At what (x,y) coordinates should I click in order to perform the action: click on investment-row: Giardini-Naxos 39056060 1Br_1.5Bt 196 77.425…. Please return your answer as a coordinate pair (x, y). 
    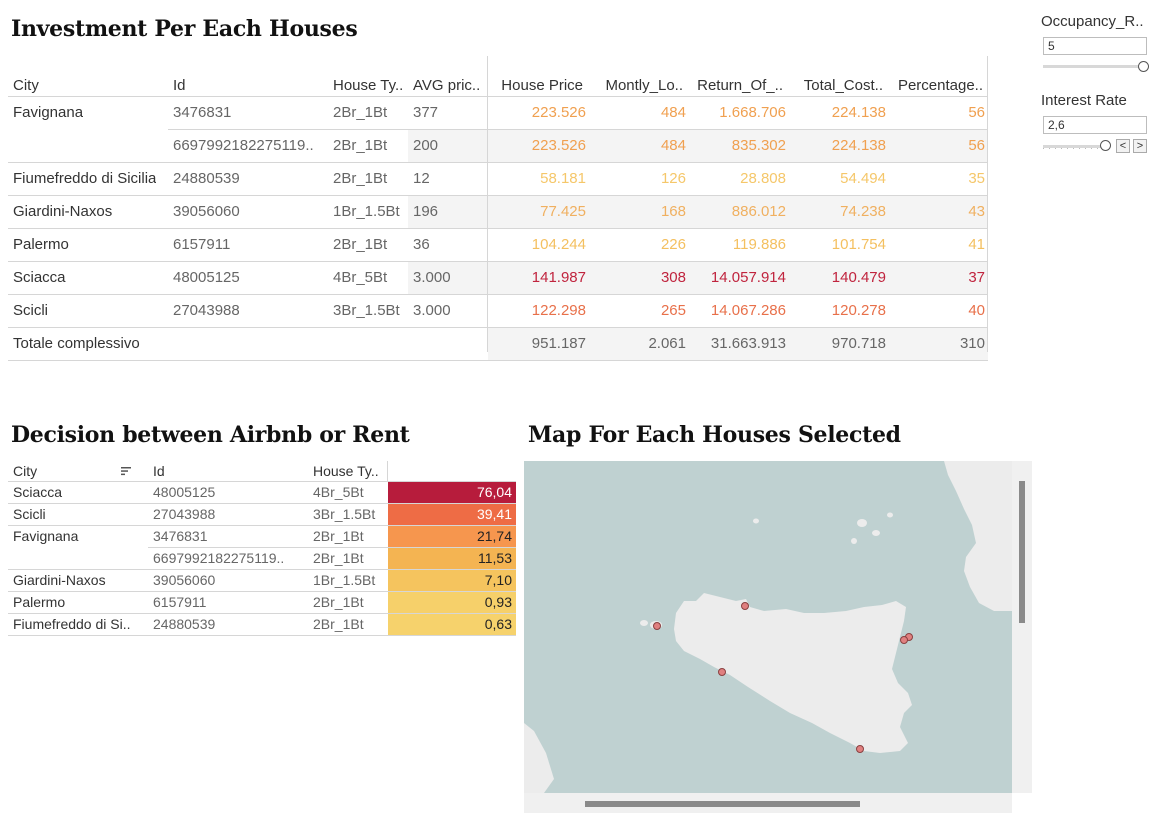
    Looking at the image, I should click on (498, 211).